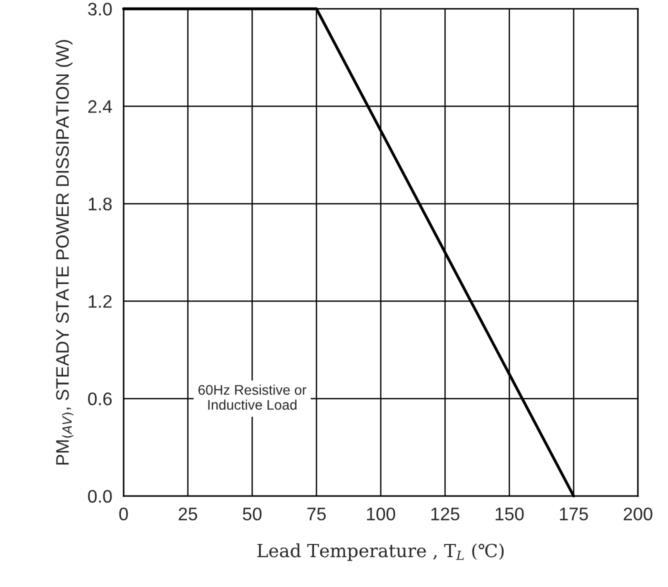  Describe the element at coordinates (638, 514) in the screenshot. I see `x-tick-label: 200` at that location.